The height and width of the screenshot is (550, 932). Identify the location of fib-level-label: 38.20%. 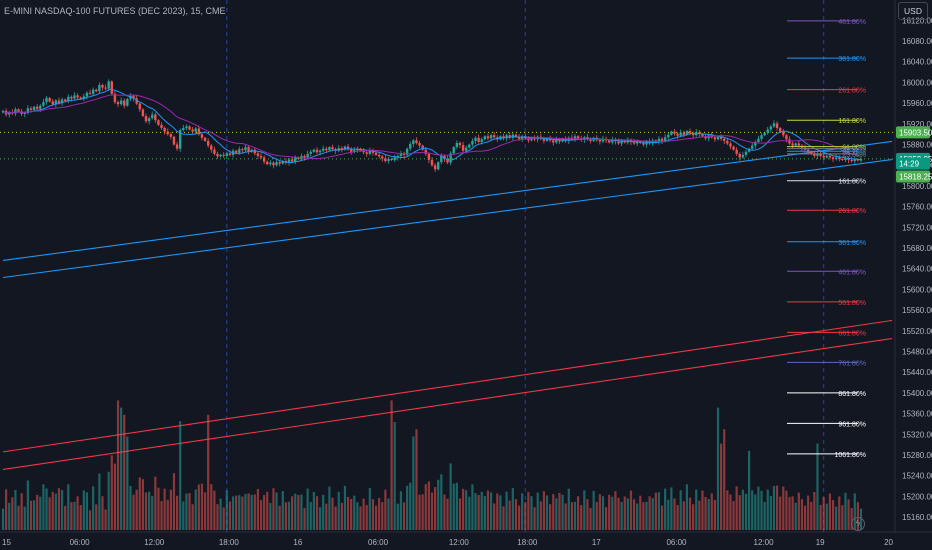
(854, 152).